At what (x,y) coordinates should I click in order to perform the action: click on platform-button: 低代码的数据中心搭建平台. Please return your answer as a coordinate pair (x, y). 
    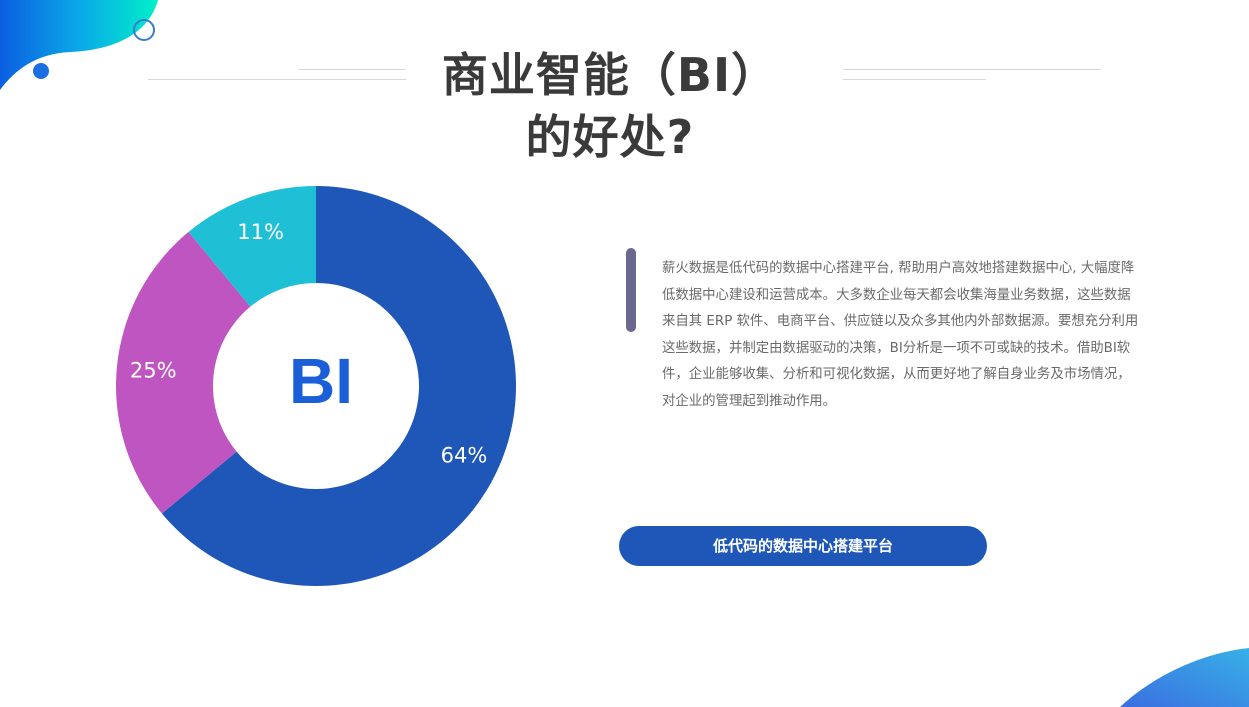
    Looking at the image, I should click on (803, 546).